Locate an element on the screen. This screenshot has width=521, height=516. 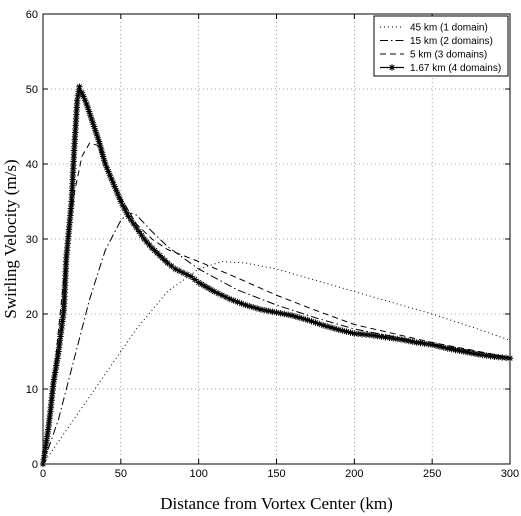
y-tick-label: 40 is located at coordinates (32, 165).